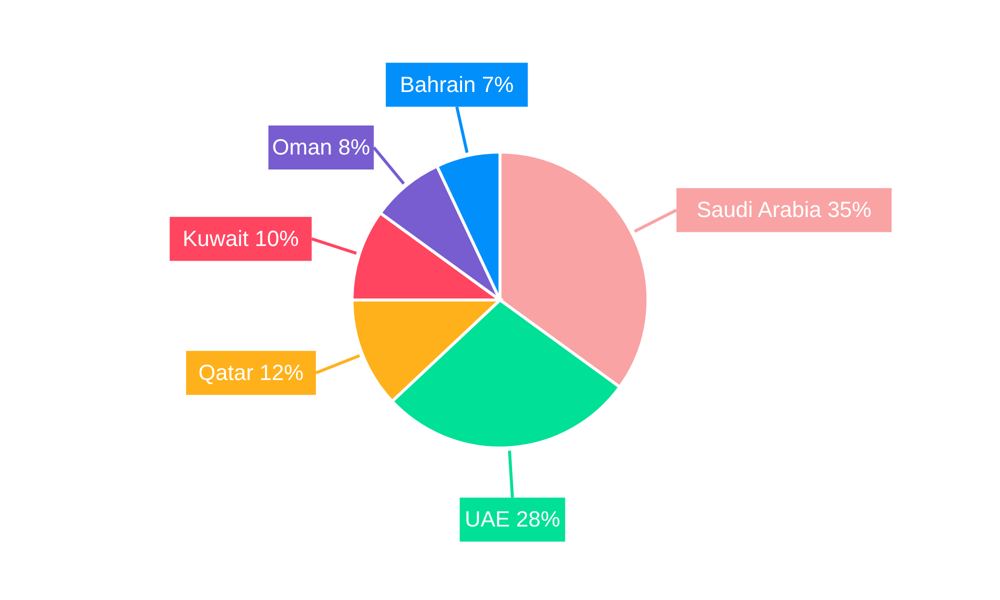 Image resolution: width=1000 pixels, height=600 pixels. Describe the element at coordinates (457, 84) in the screenshot. I see `slice-label: Bahrain 7%` at that location.